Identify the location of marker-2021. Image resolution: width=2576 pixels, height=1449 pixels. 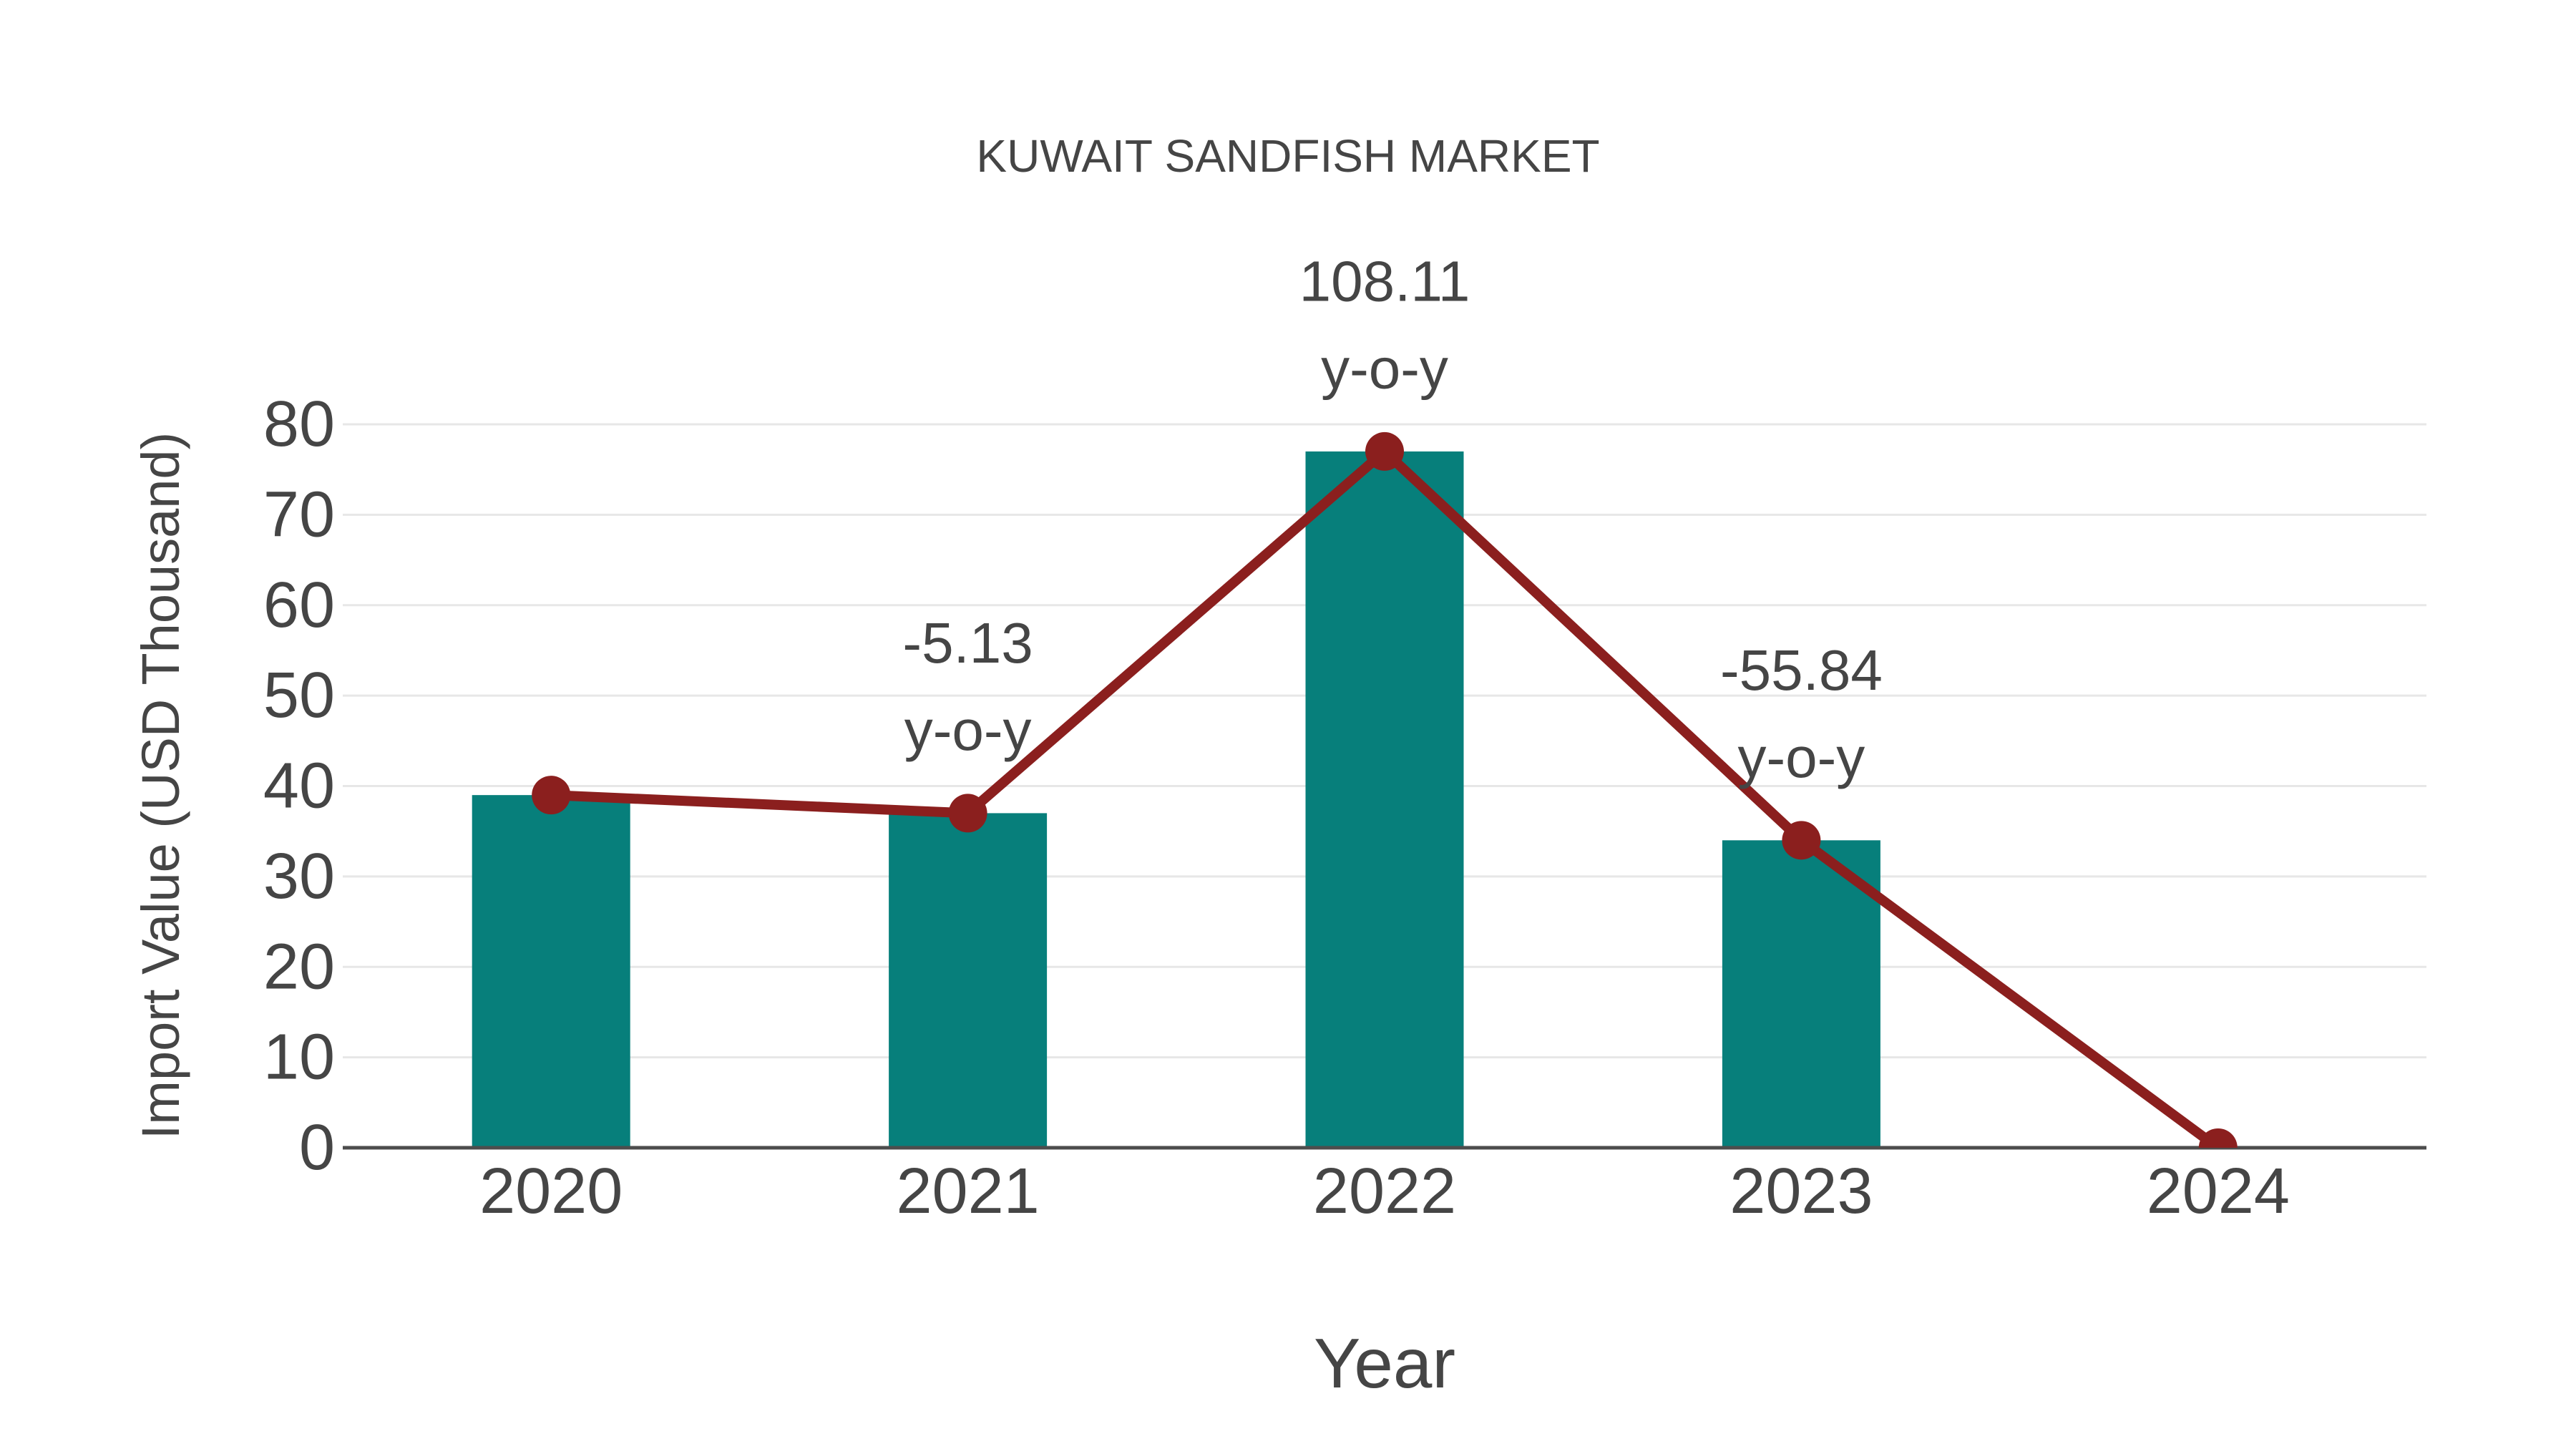
(967, 813).